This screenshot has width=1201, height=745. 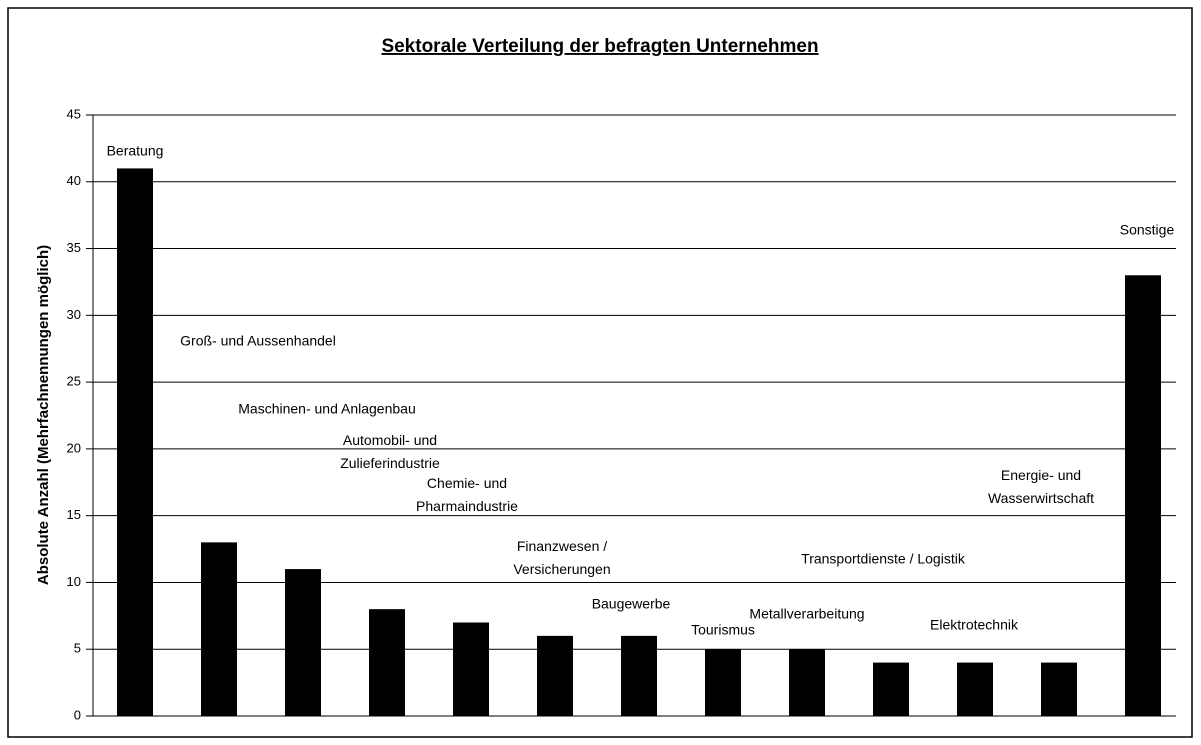 I want to click on category-label: Sonstige, so click(x=1147, y=230).